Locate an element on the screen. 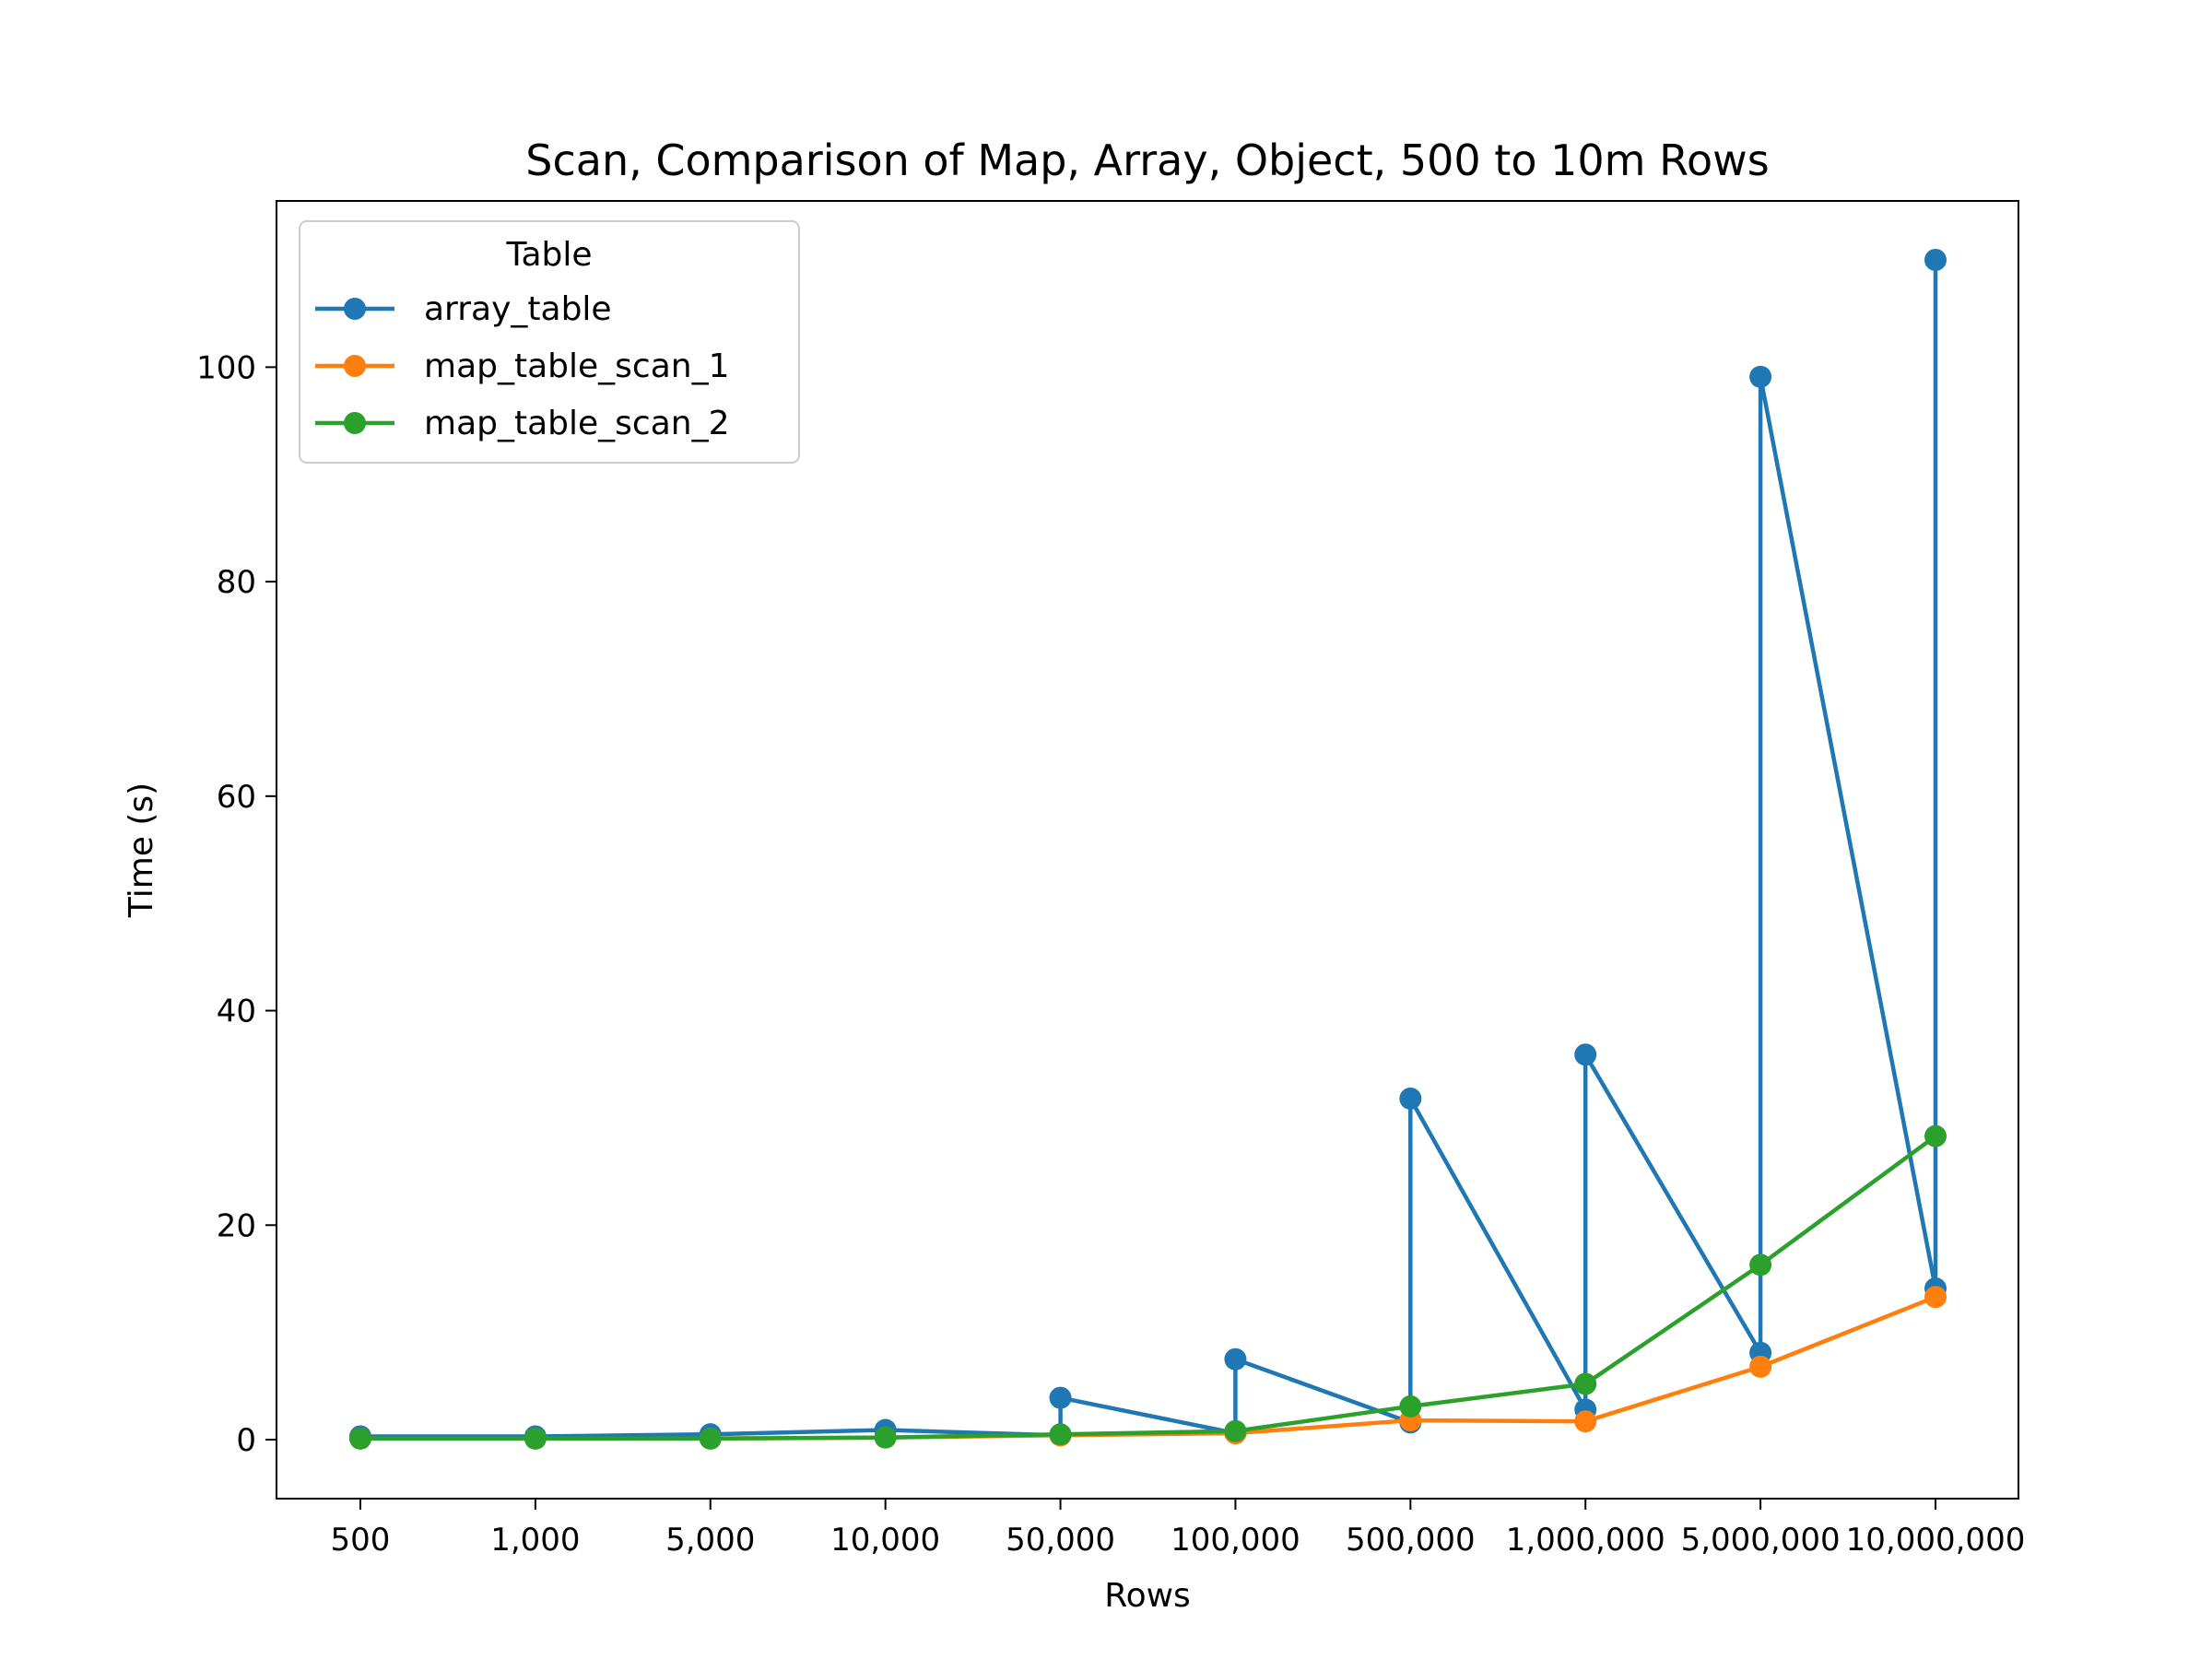 Image resolution: width=2212 pixels, height=1659 pixels. x-tick-label: 10,000 is located at coordinates (885, 1540).